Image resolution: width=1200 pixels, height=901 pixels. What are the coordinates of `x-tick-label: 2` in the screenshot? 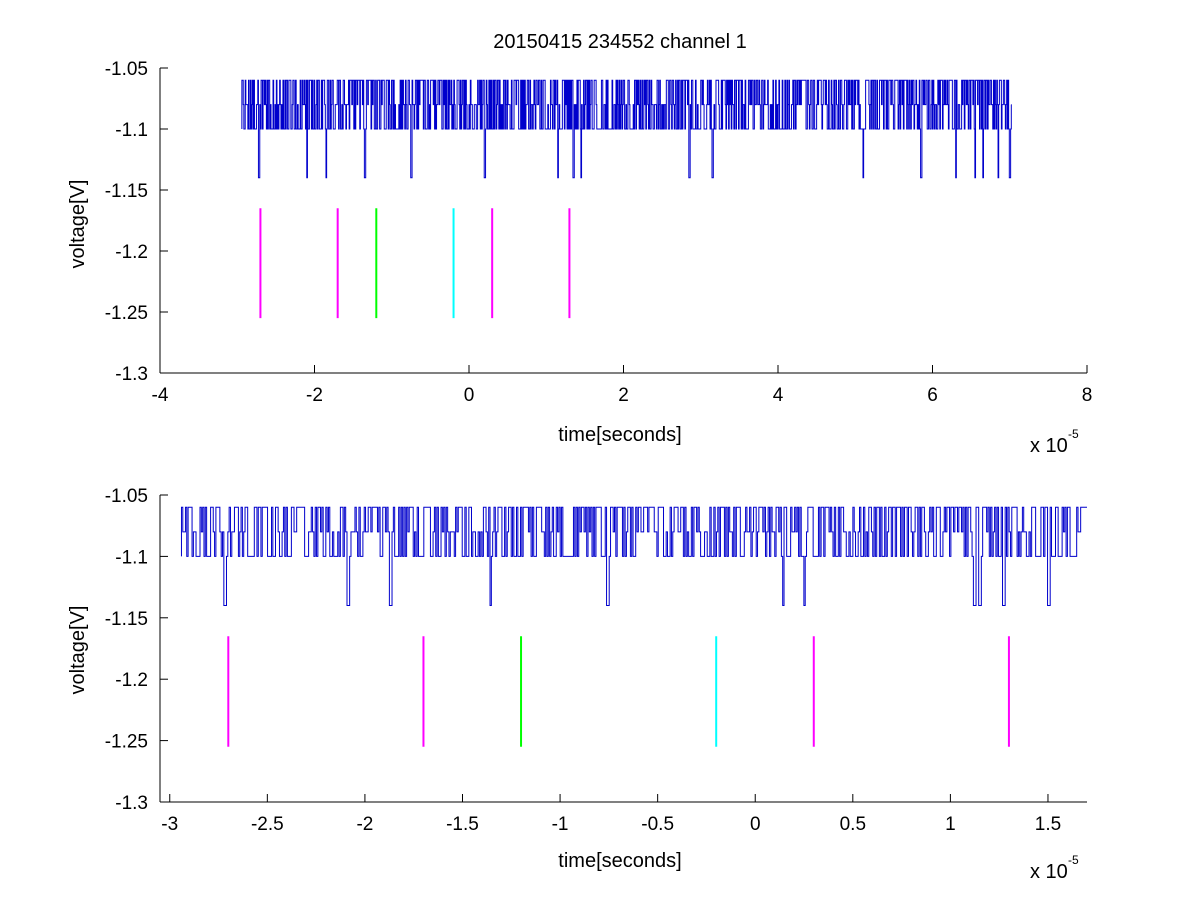 It's located at (623, 395).